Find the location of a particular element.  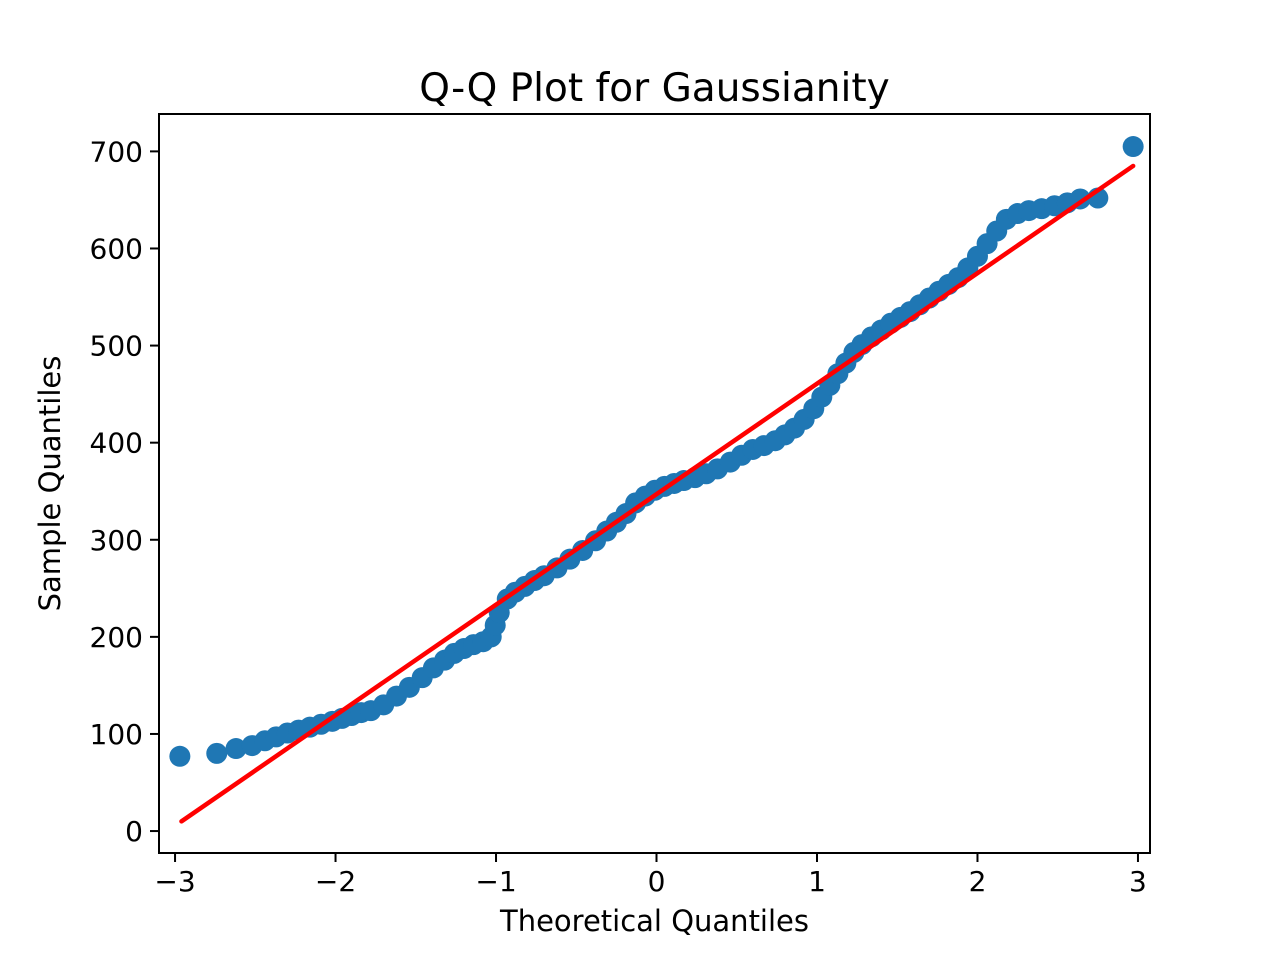

y-tick-label: 600 is located at coordinates (116, 248).